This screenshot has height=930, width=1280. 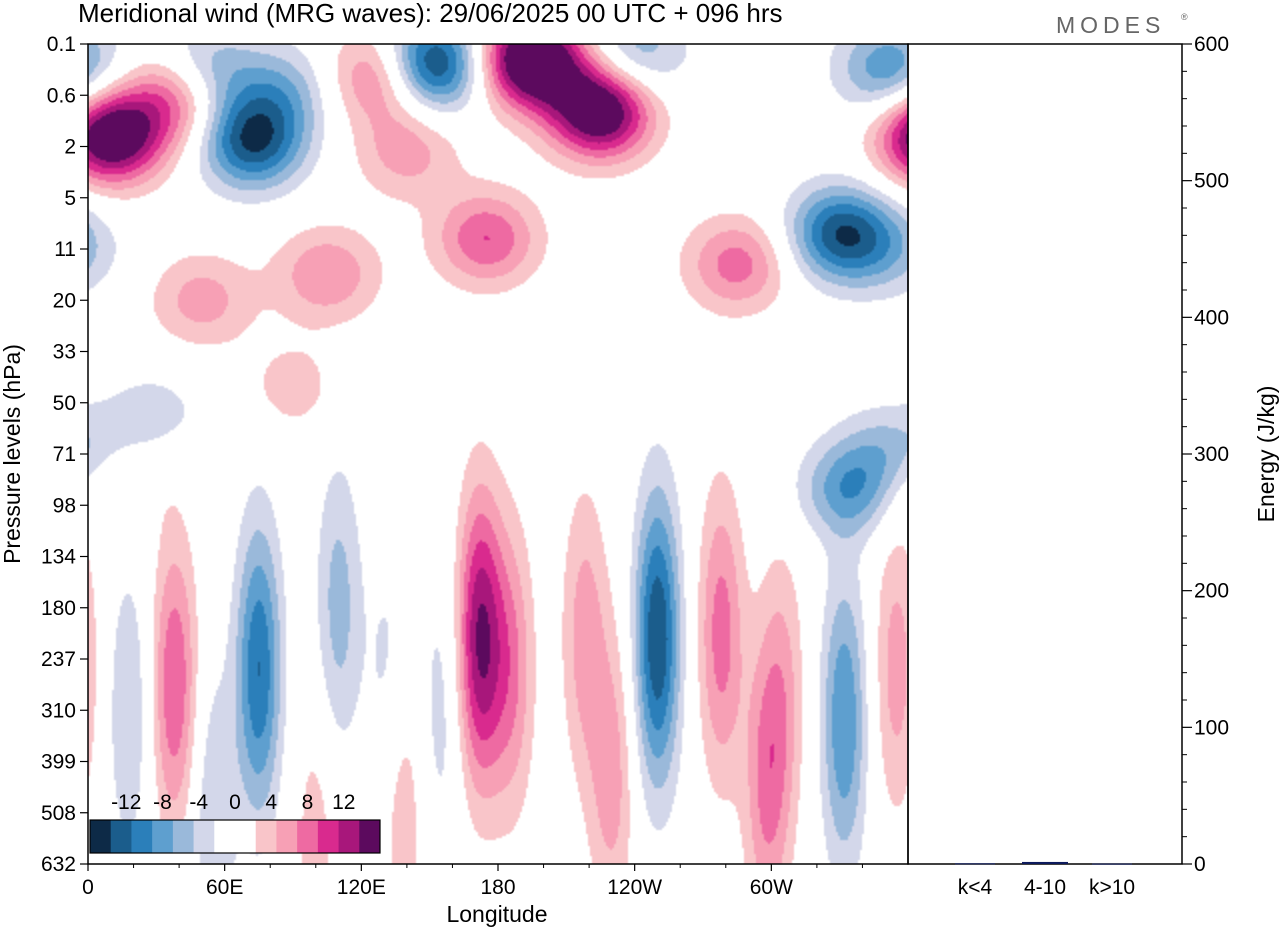 I want to click on colorbar: -12 -8 -4 0 4 8 12, so click(x=235, y=822).